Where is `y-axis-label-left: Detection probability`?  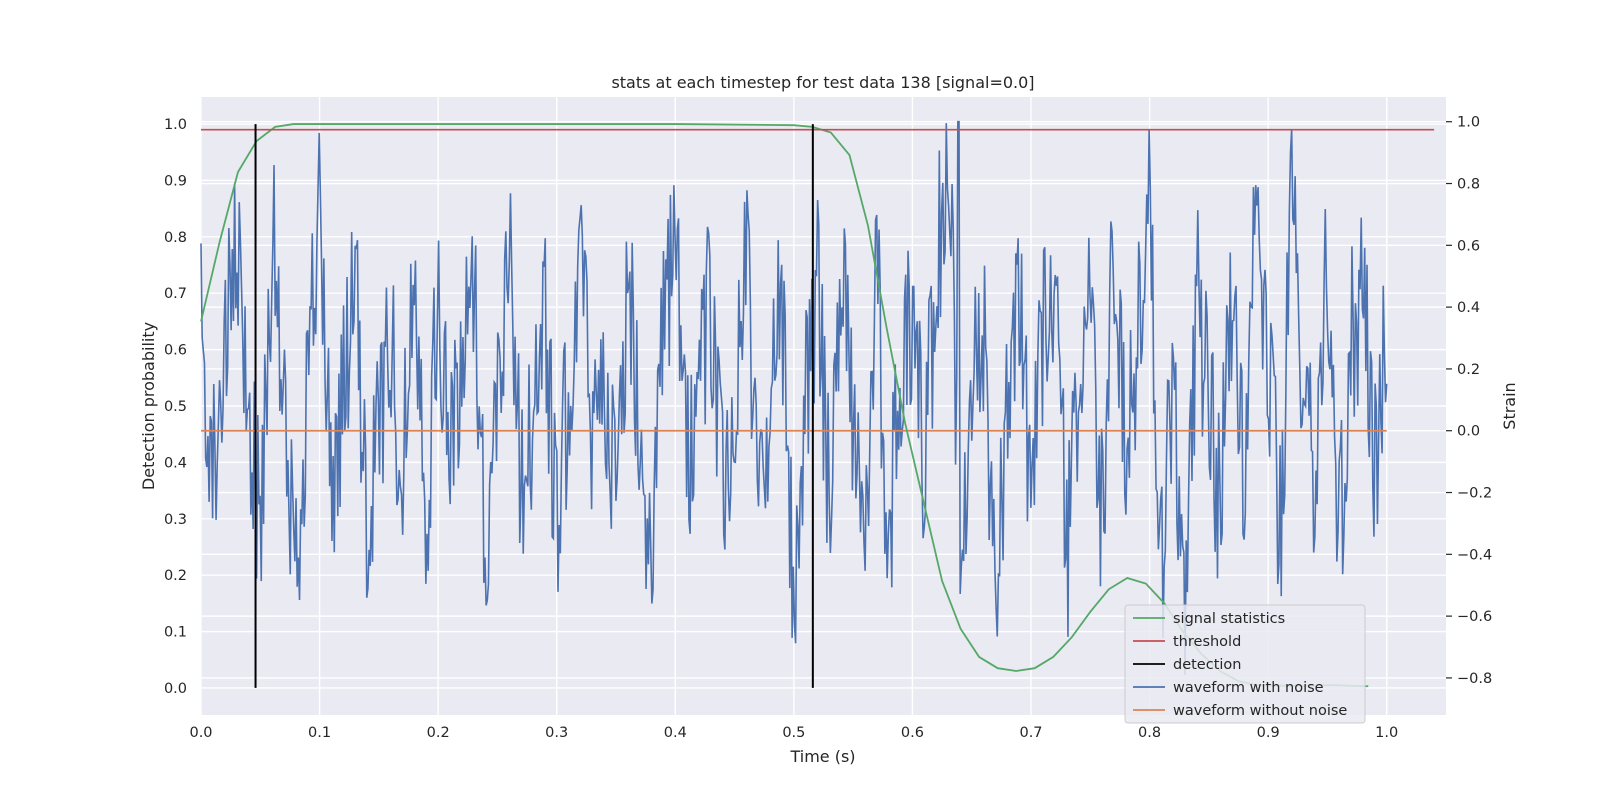
y-axis-label-left: Detection probability is located at coordinates (148, 406).